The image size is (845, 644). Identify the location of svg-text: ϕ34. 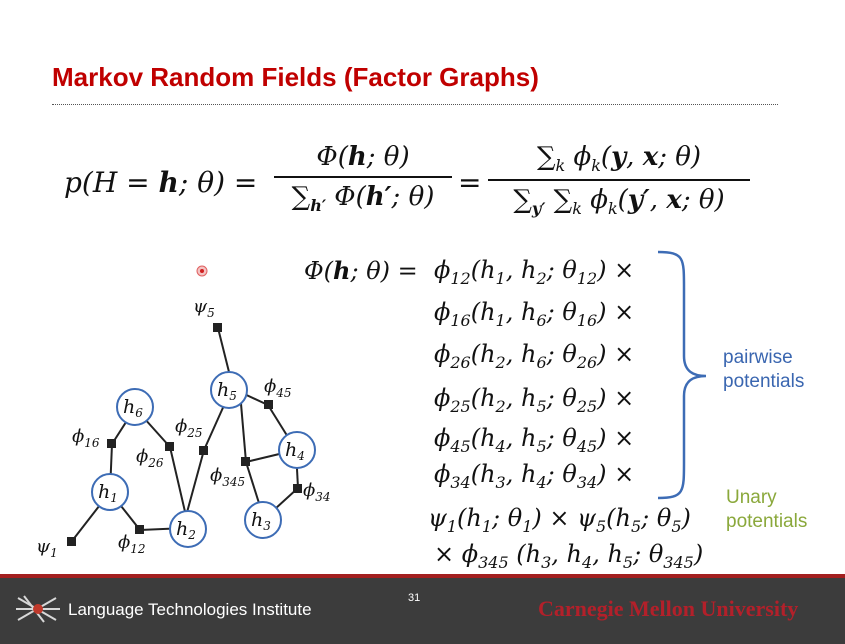
(317, 492).